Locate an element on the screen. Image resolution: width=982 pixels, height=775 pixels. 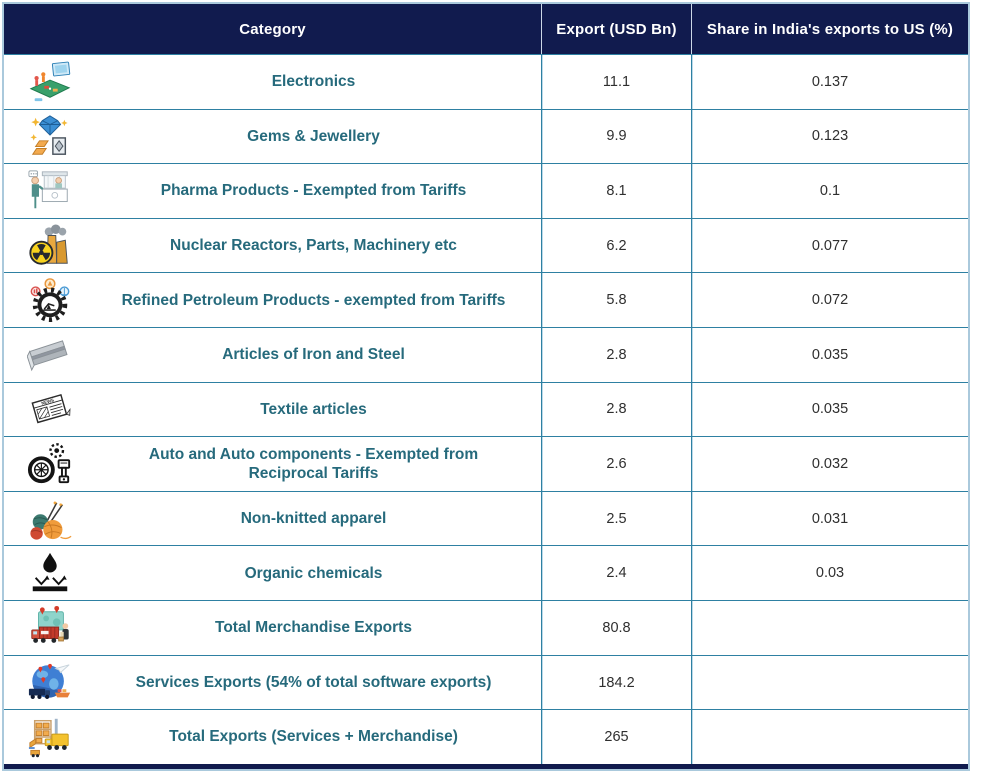
category-label: Textile articles is located at coordinates (313, 409).